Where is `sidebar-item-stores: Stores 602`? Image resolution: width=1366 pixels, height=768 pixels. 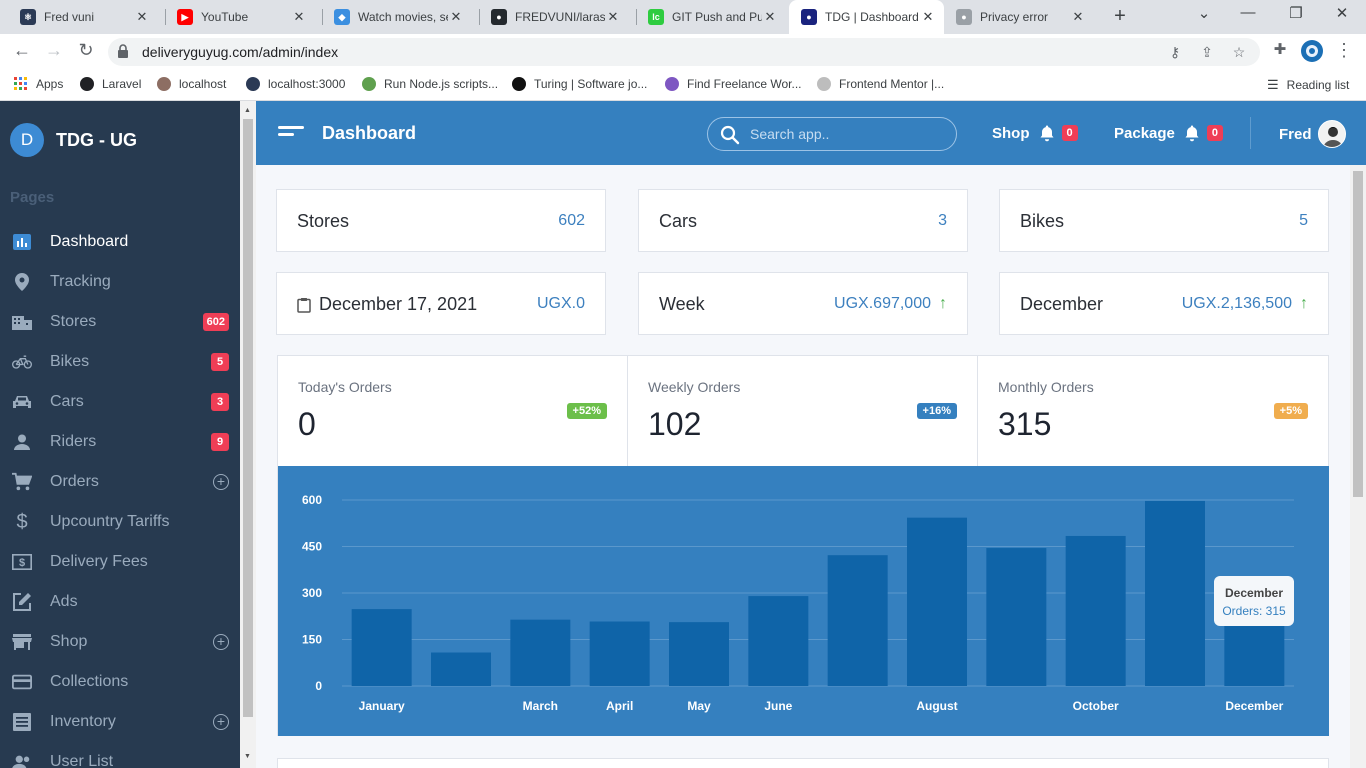 sidebar-item-stores: Stores 602 is located at coordinates (120, 322).